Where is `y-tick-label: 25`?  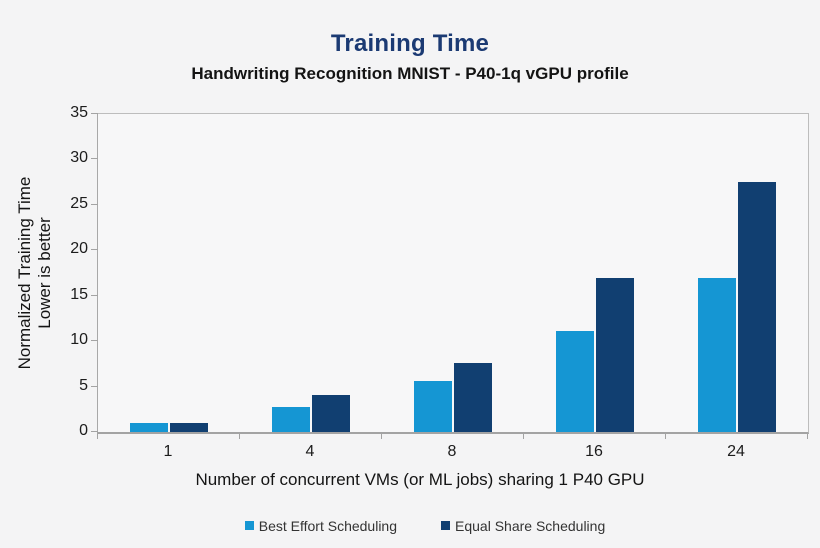 y-tick-label: 25 is located at coordinates (79, 203).